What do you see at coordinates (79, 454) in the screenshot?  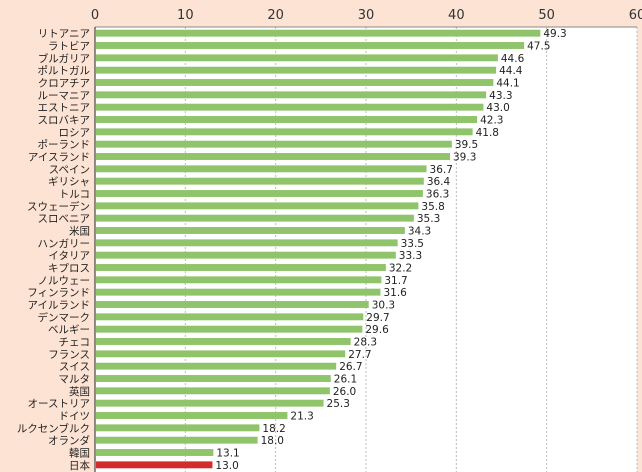 I see `category-label-34: 韓国` at bounding box center [79, 454].